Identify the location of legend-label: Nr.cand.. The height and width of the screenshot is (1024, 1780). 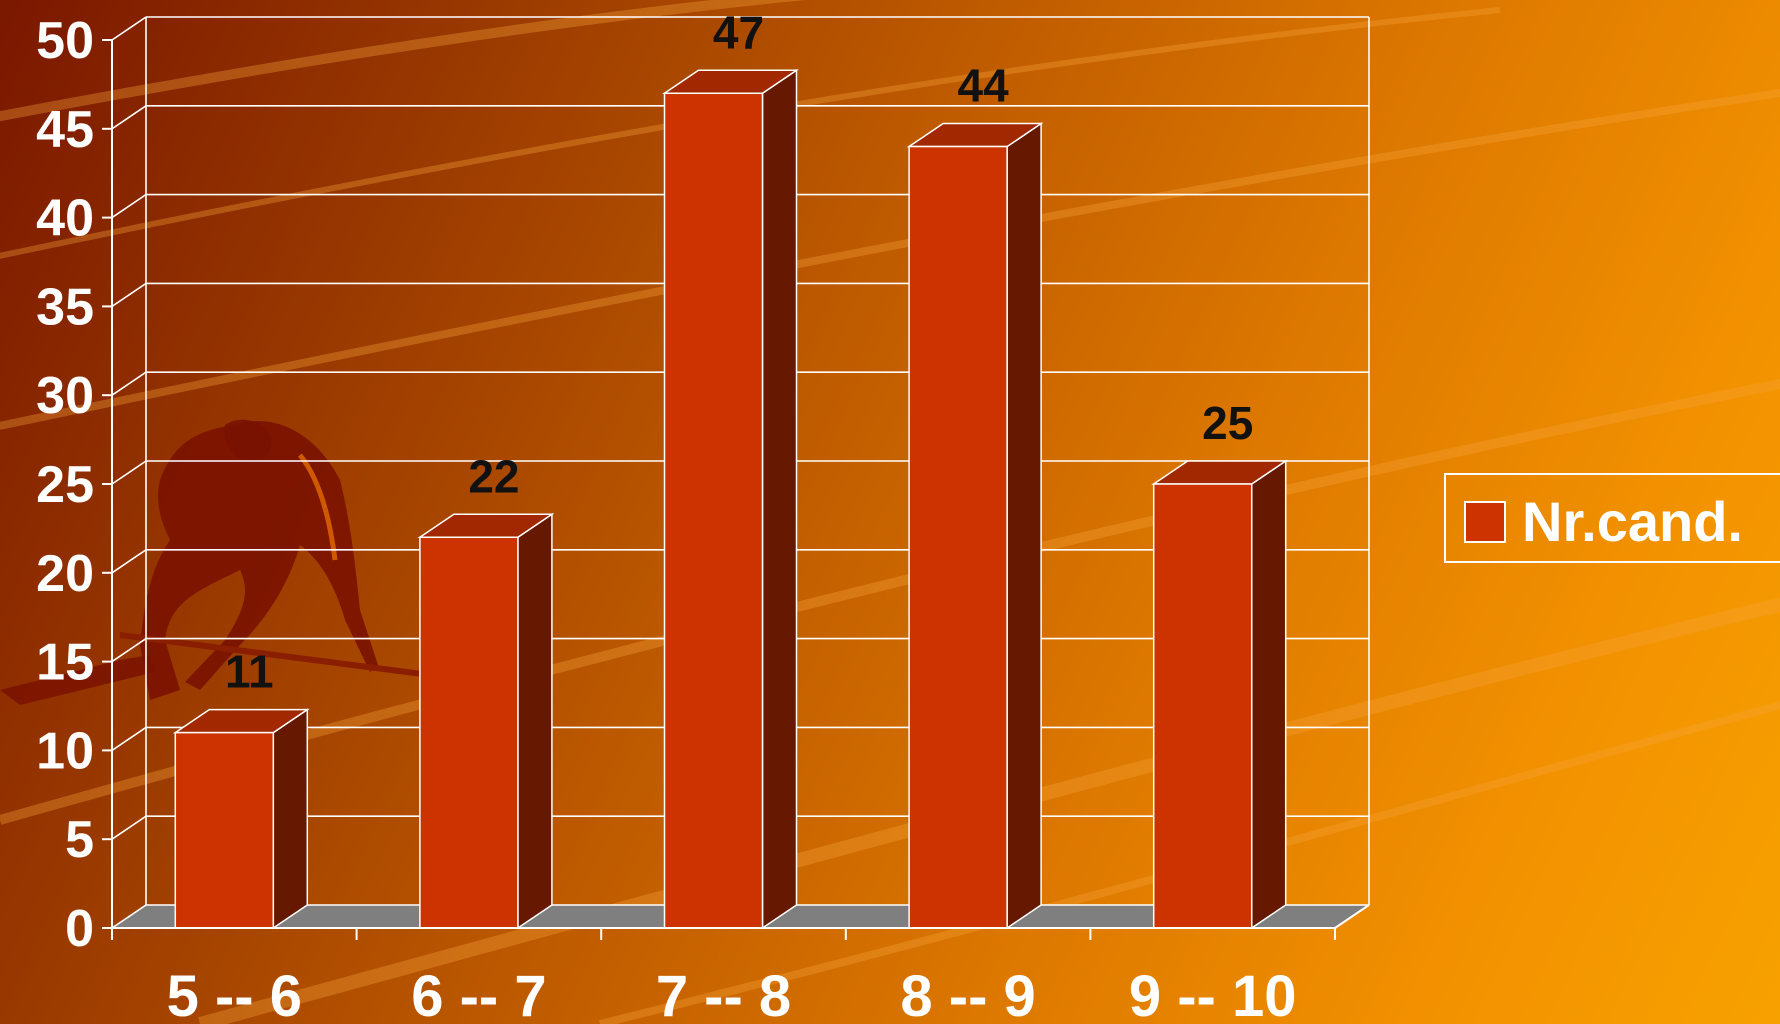
(1632, 521).